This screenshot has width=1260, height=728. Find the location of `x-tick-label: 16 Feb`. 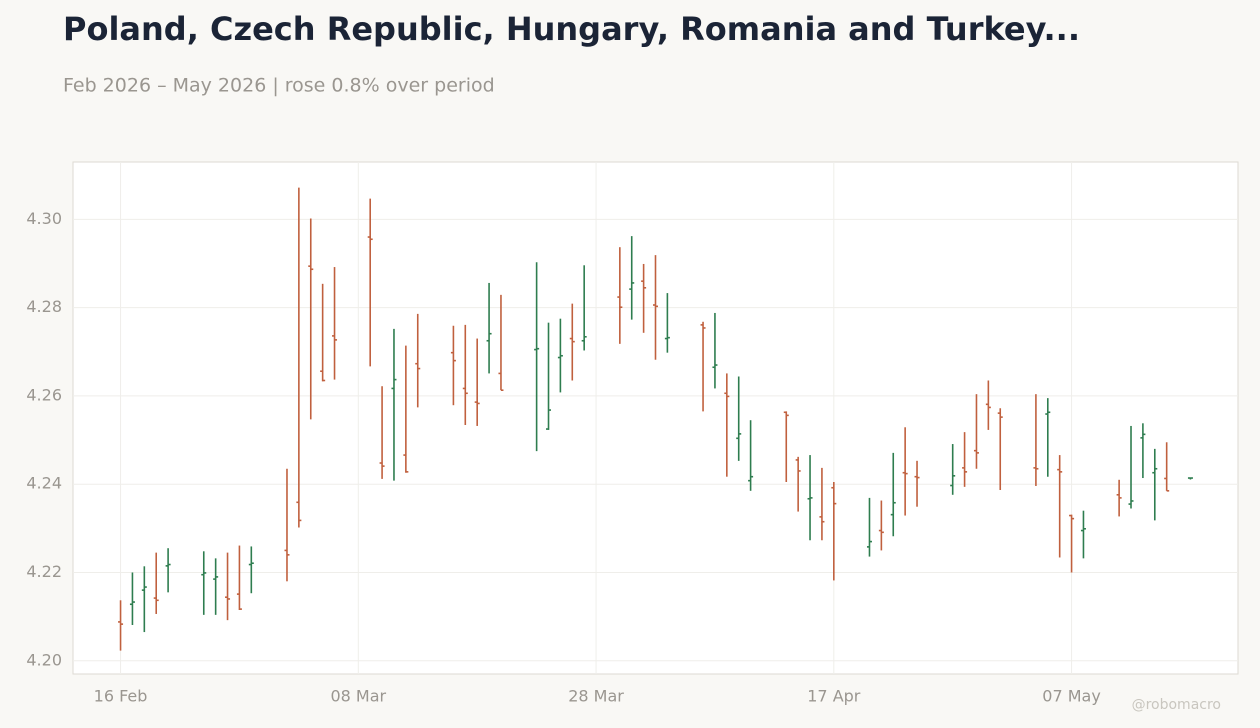

x-tick-label: 16 Feb is located at coordinates (121, 696).